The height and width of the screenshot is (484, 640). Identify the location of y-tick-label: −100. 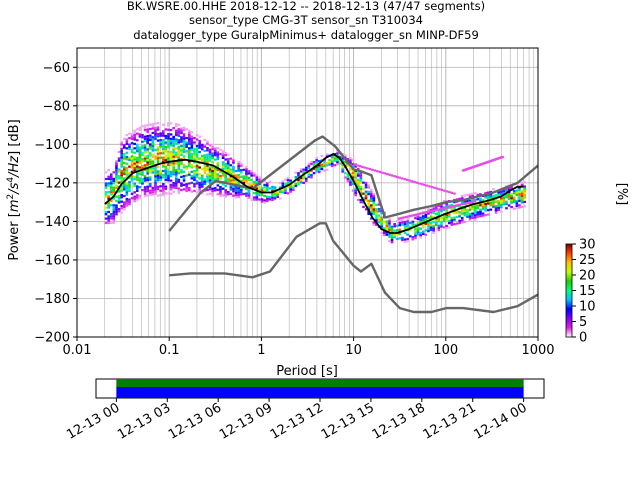
(52, 145).